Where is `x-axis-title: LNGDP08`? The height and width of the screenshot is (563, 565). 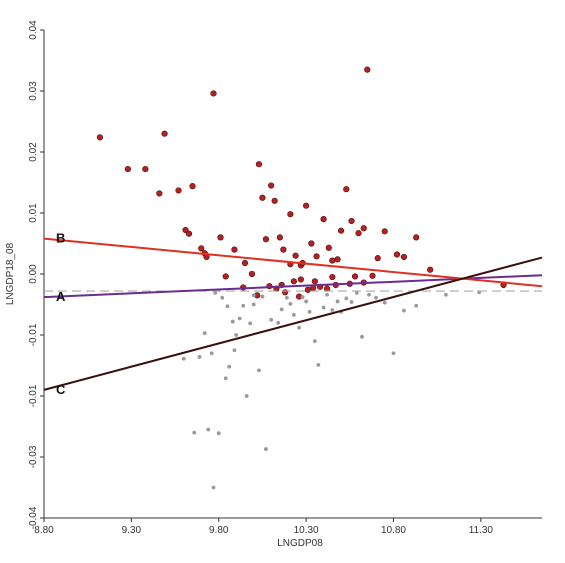
x-axis-title: LNGDP08 is located at coordinates (300, 543).